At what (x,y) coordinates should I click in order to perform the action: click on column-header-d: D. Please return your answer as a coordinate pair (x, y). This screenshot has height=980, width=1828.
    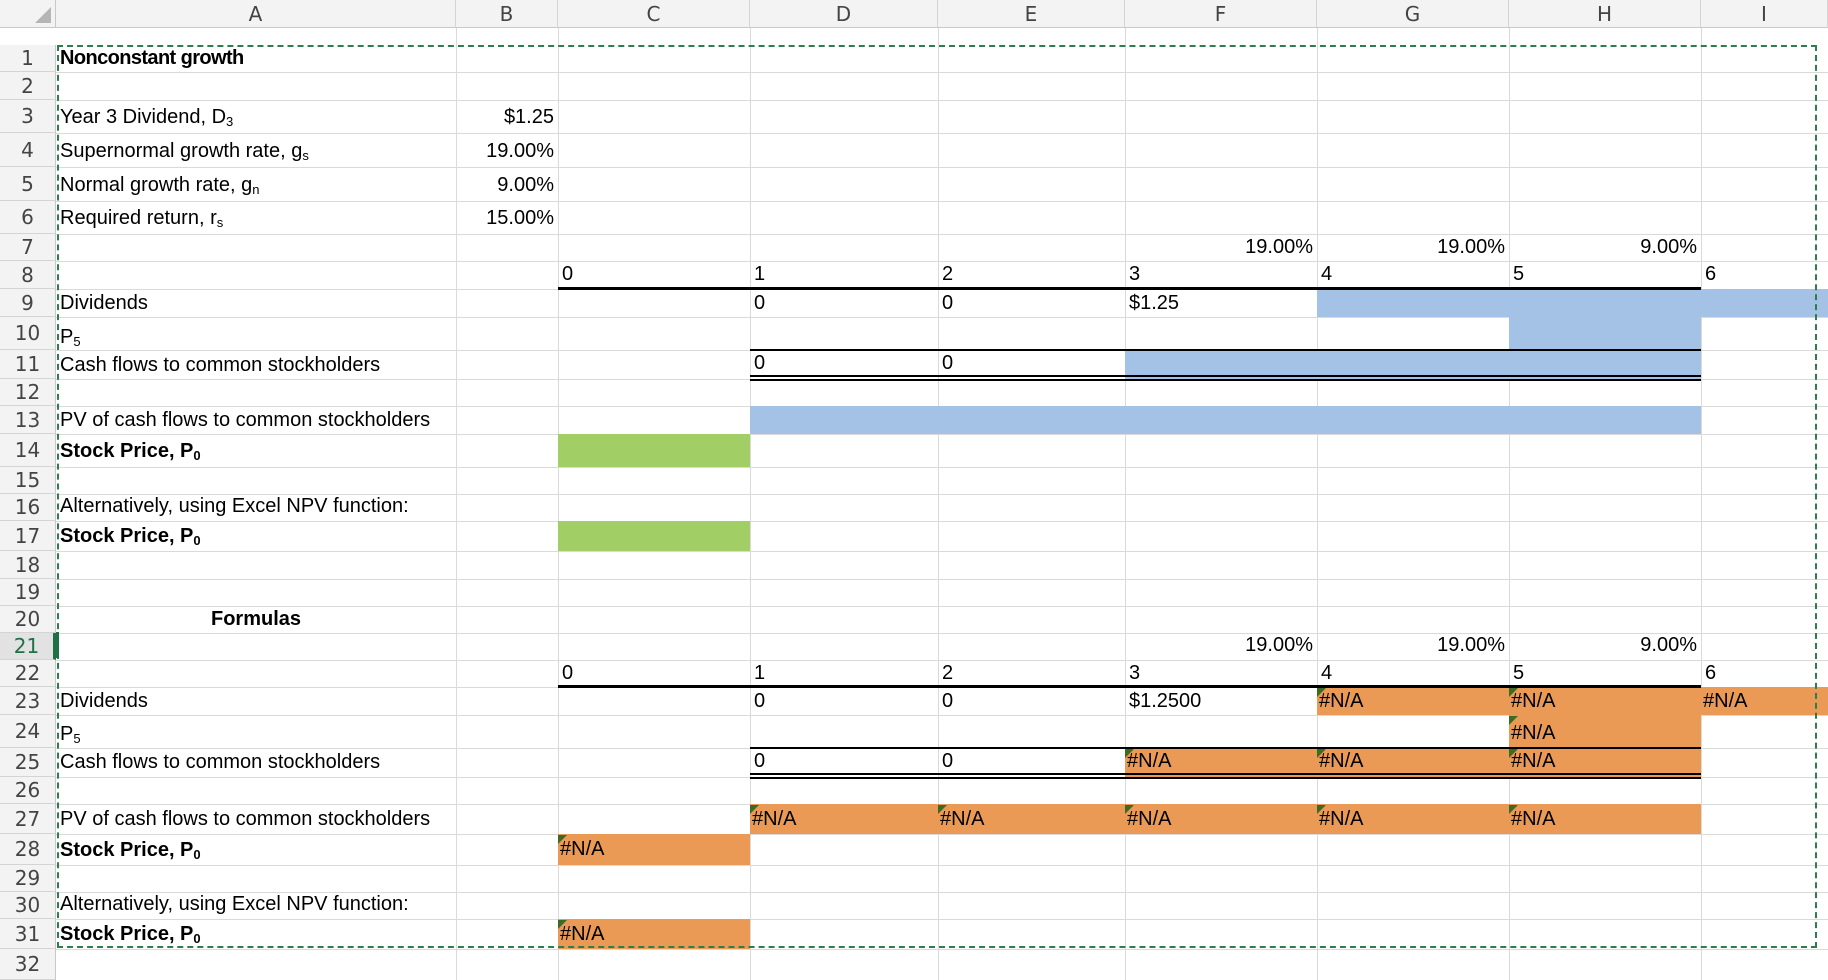
    Looking at the image, I should click on (844, 14).